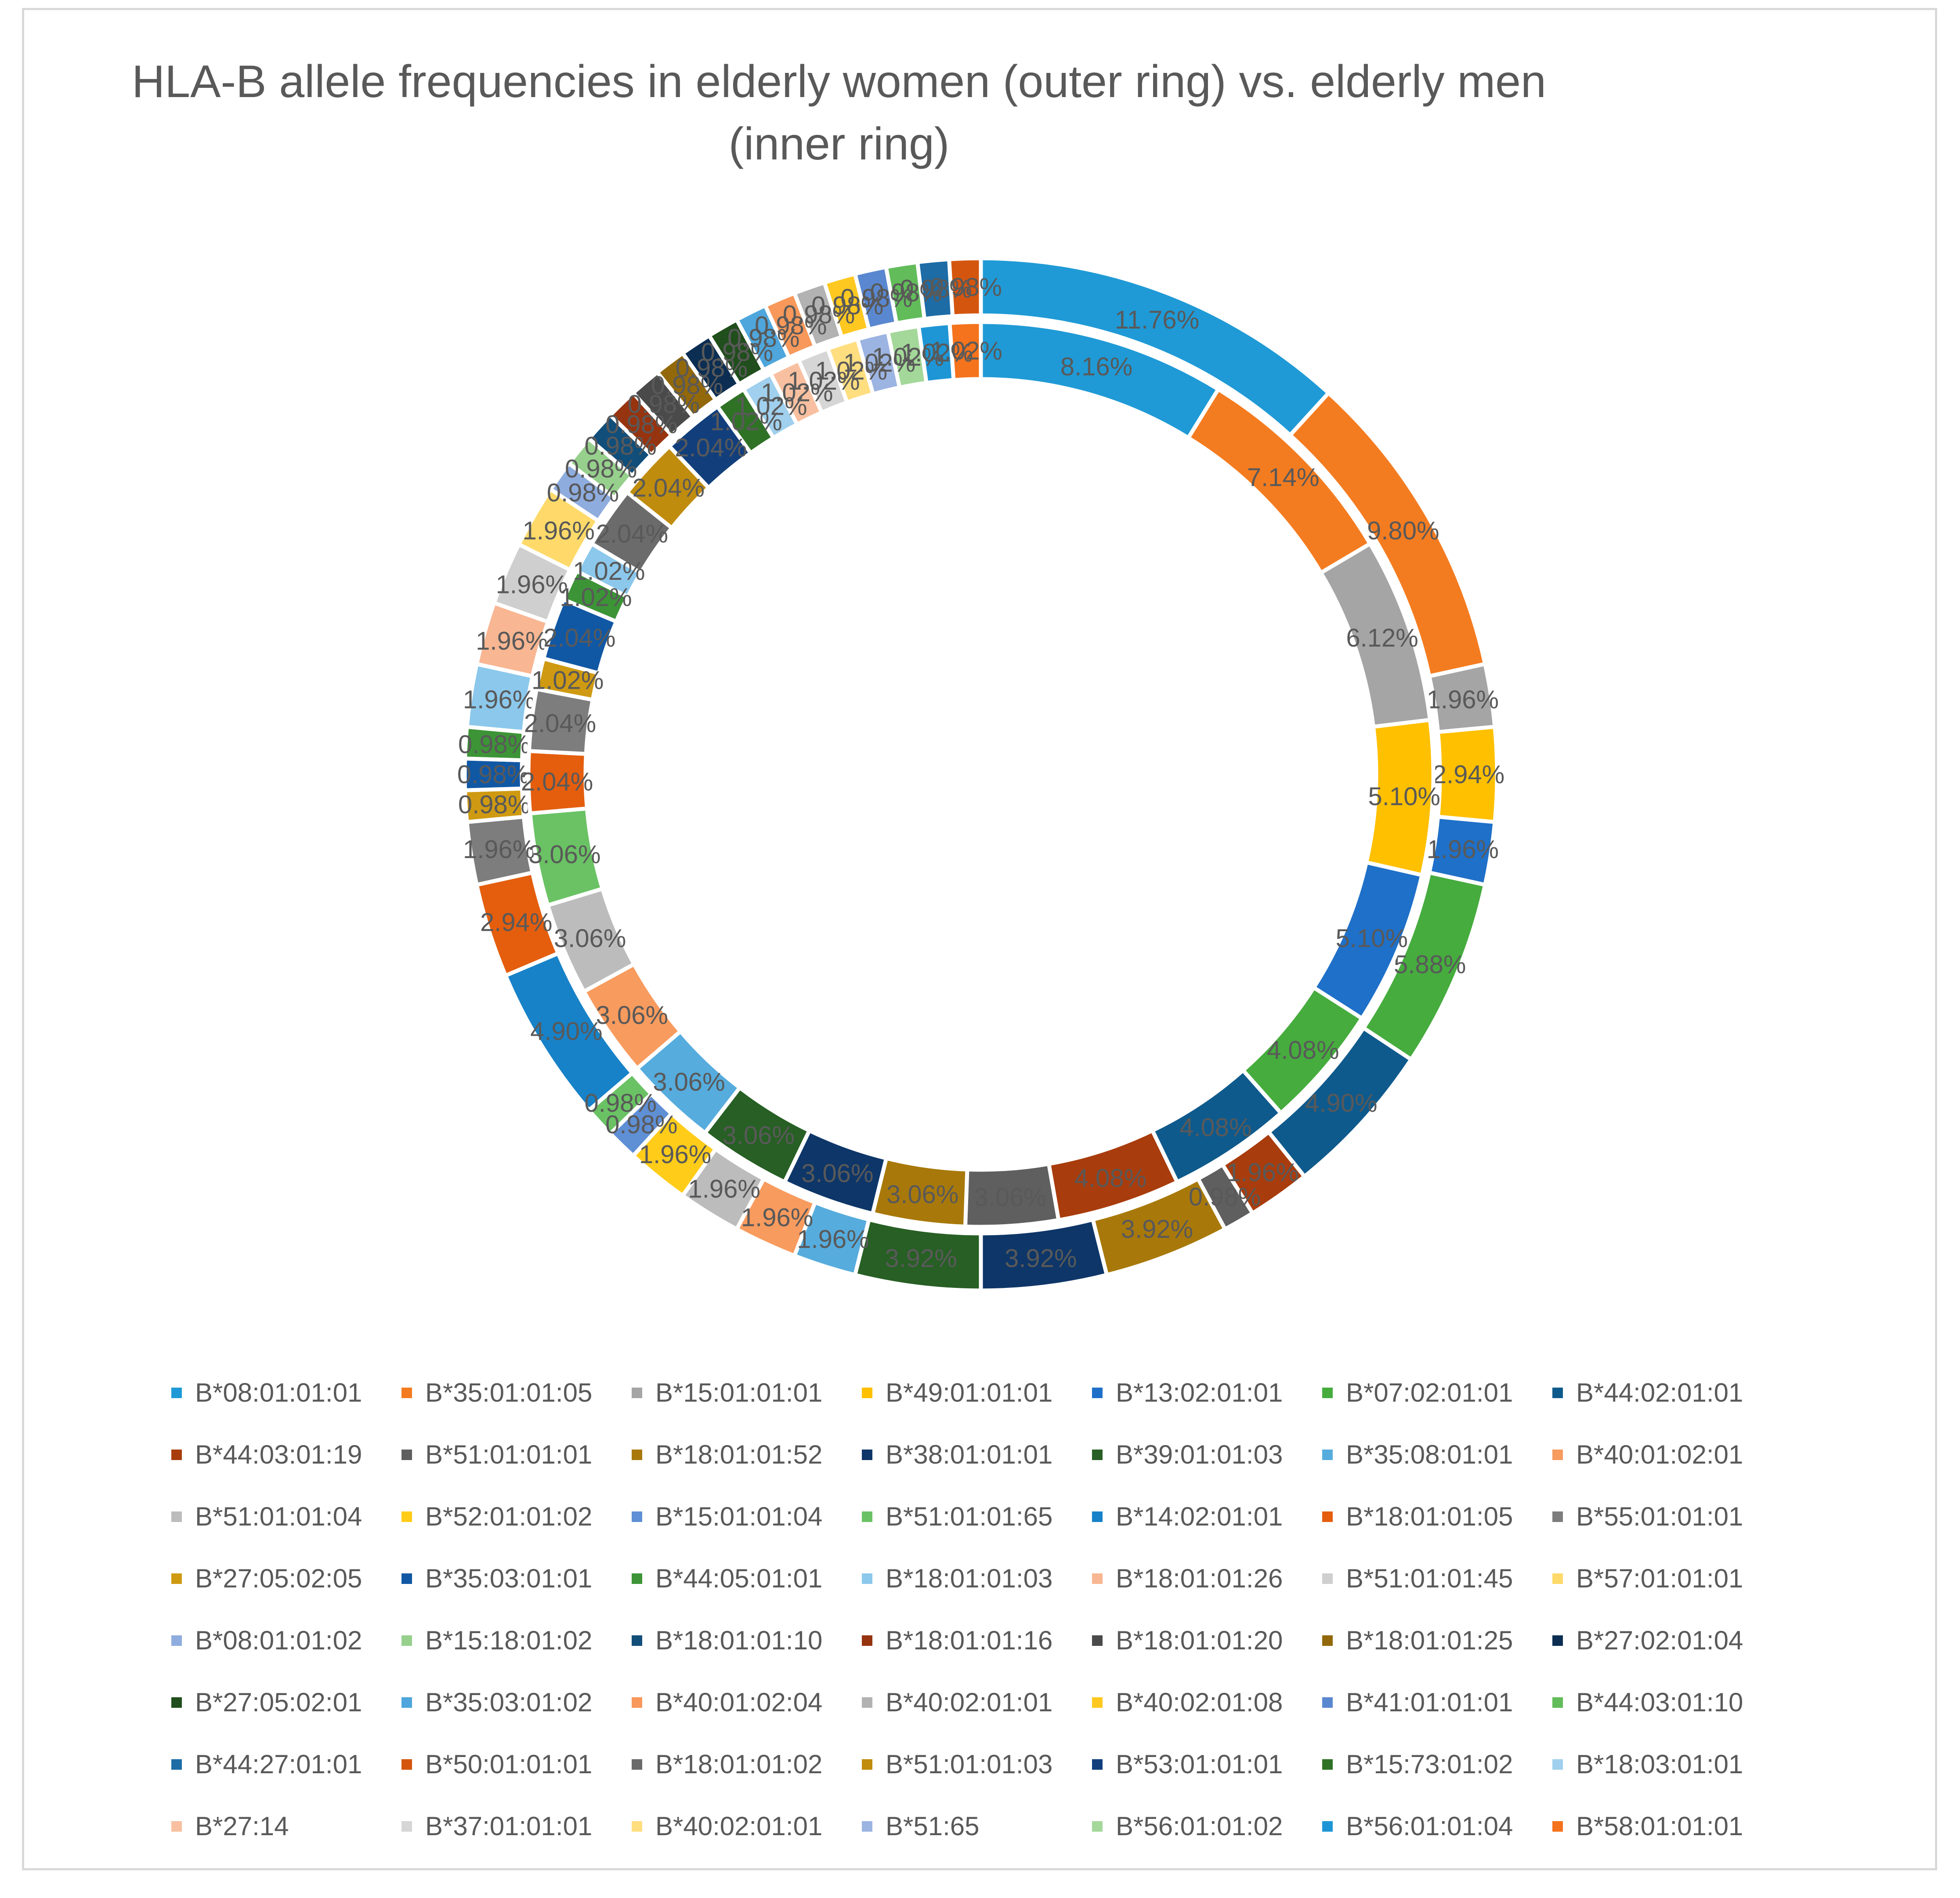 Image resolution: width=1960 pixels, height=1898 pixels. I want to click on inner-ring-label-47: 2.04%, so click(711, 448).